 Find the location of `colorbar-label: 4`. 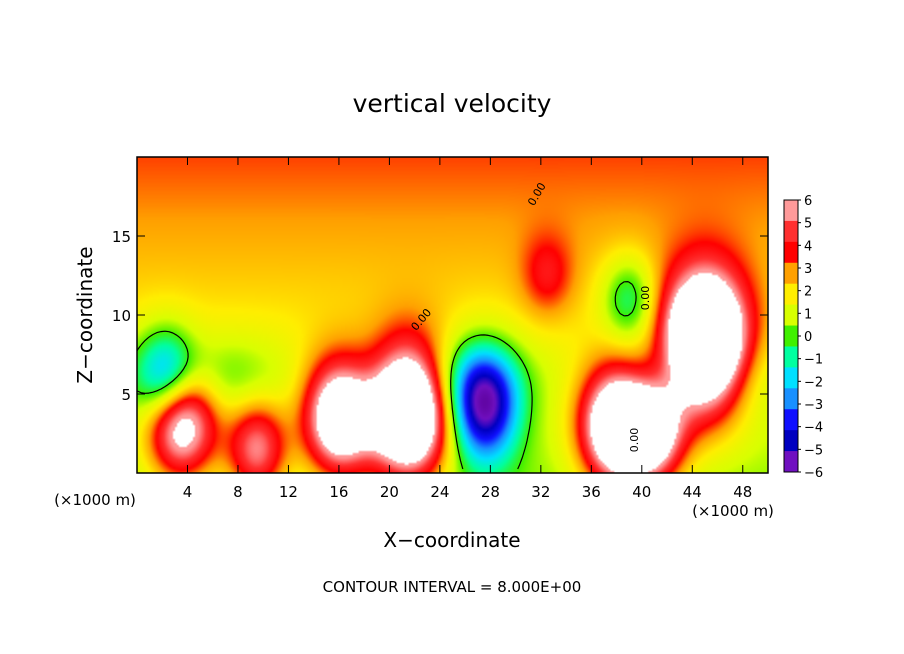

colorbar-label: 4 is located at coordinates (808, 246).